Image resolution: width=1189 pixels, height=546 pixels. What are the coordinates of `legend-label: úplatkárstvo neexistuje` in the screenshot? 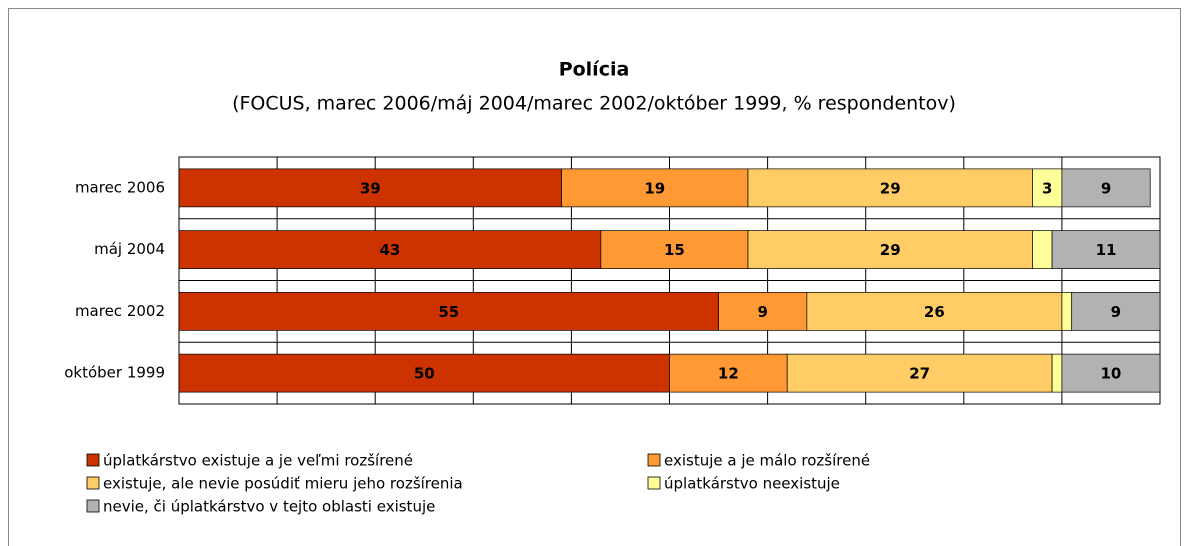 It's located at (752, 484).